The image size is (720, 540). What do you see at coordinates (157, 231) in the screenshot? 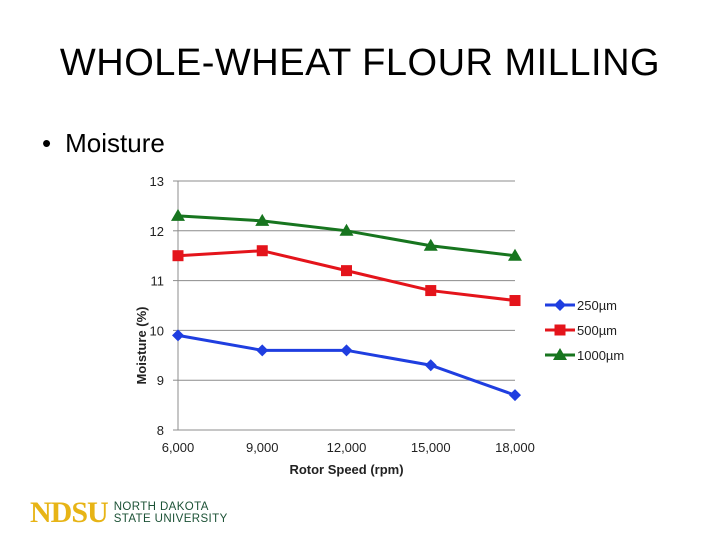
I see `y-tick-label: 12` at bounding box center [157, 231].